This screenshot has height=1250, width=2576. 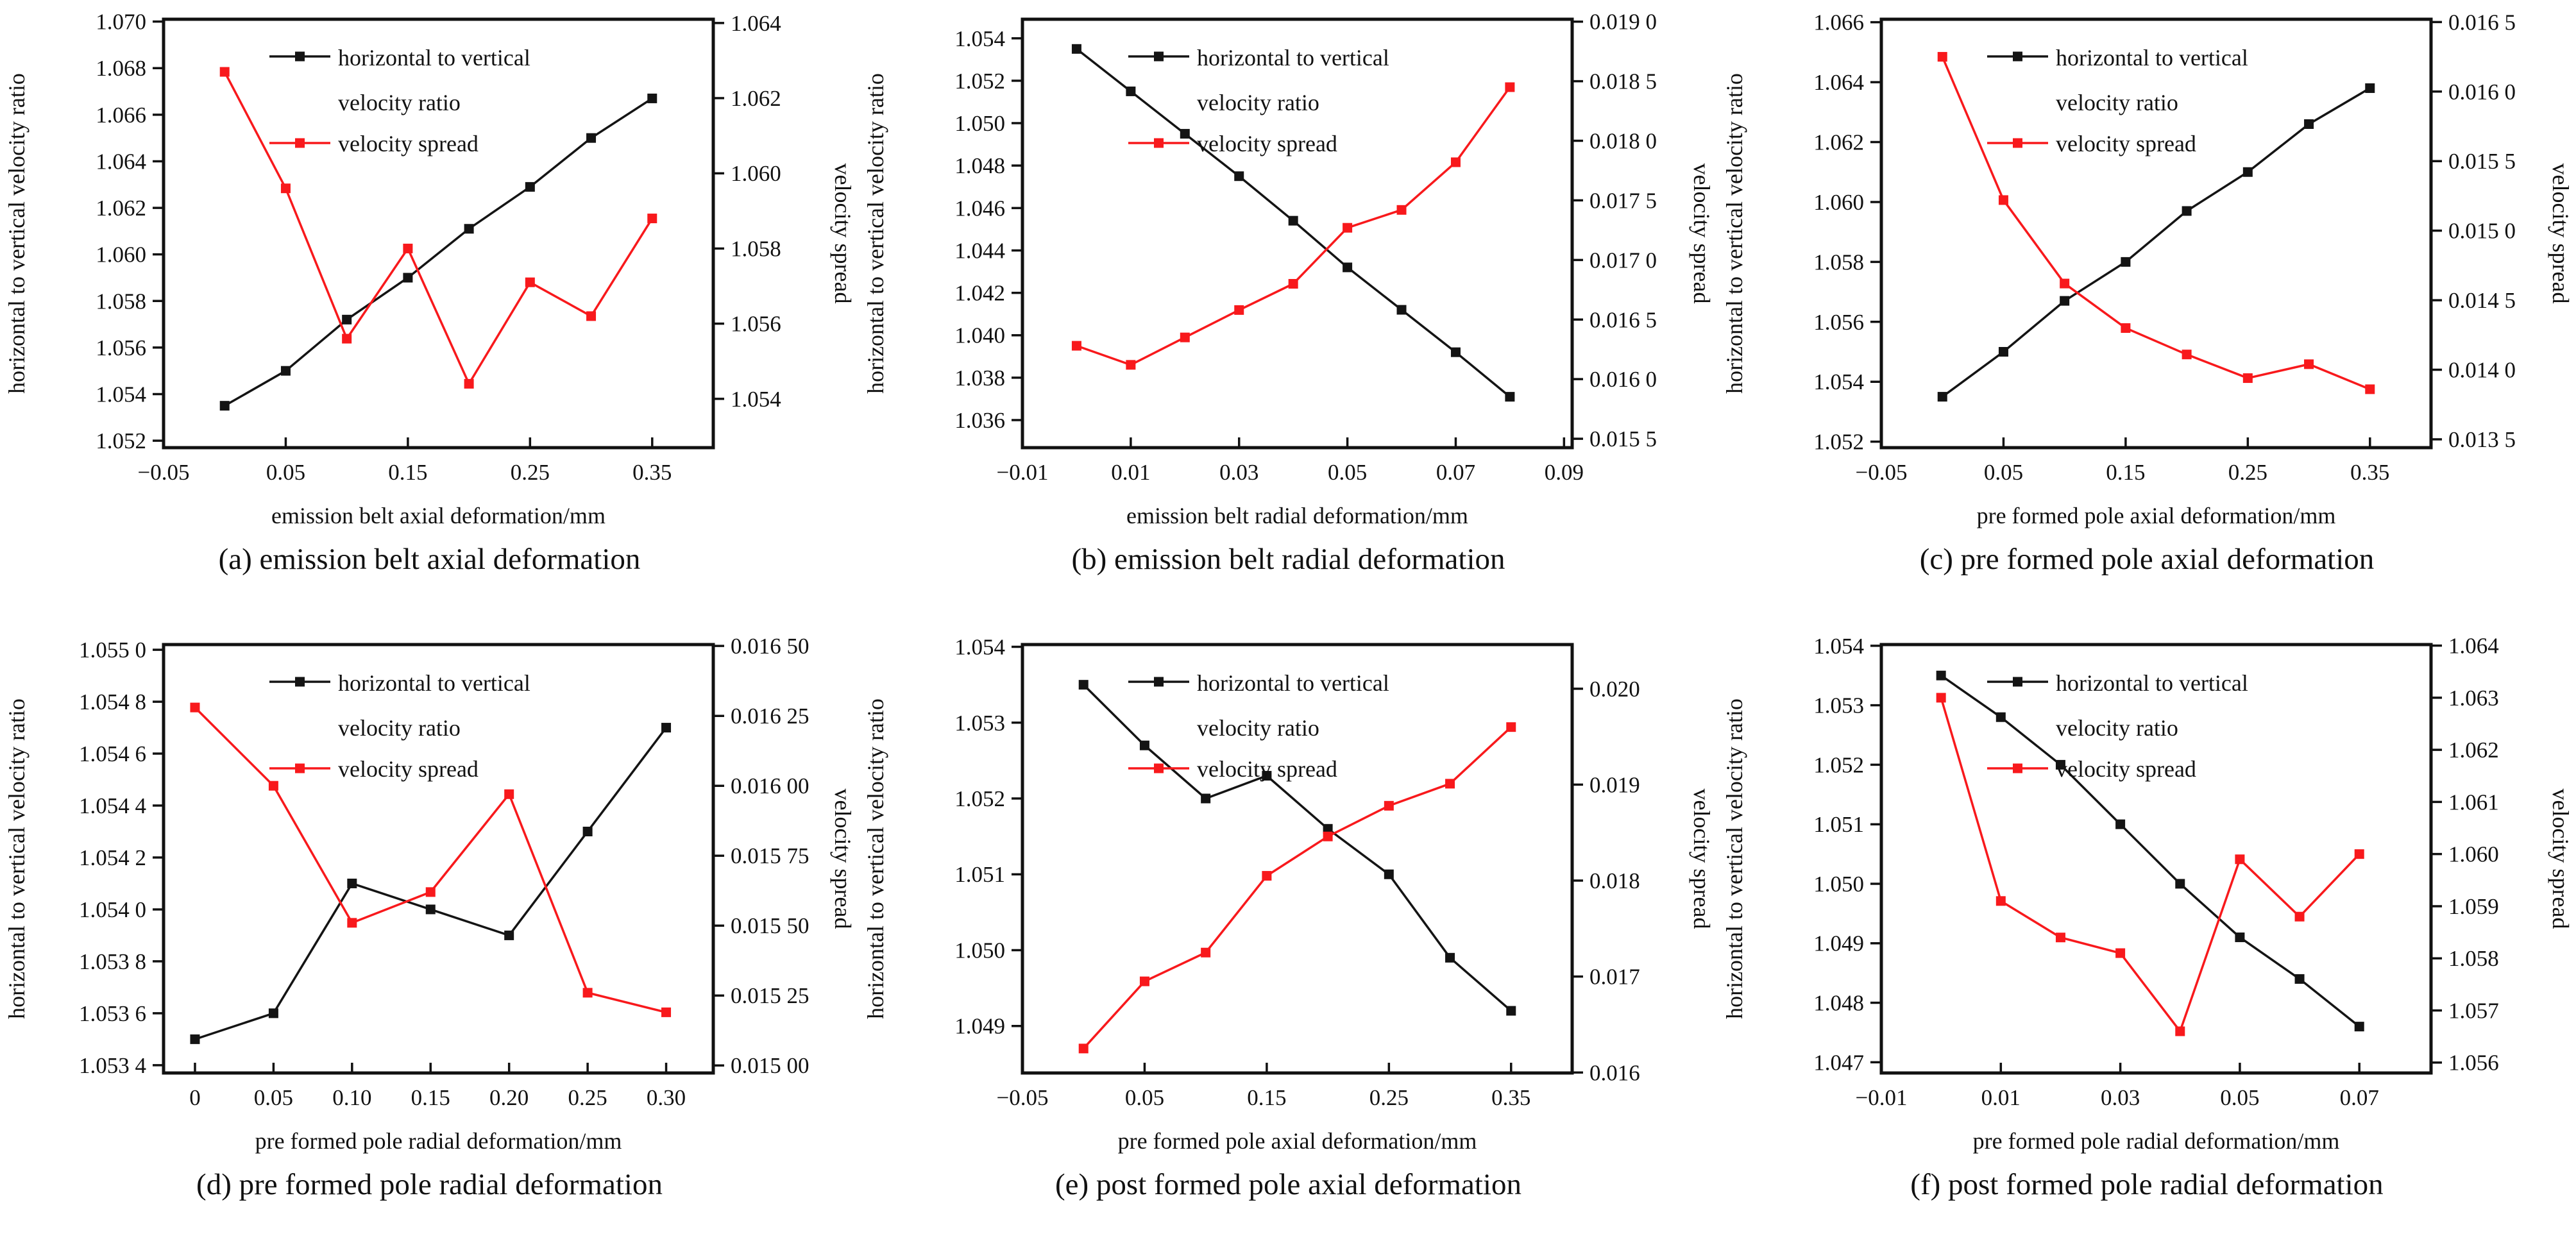 I want to click on chart-e-plot-border, so click(x=1297, y=859).